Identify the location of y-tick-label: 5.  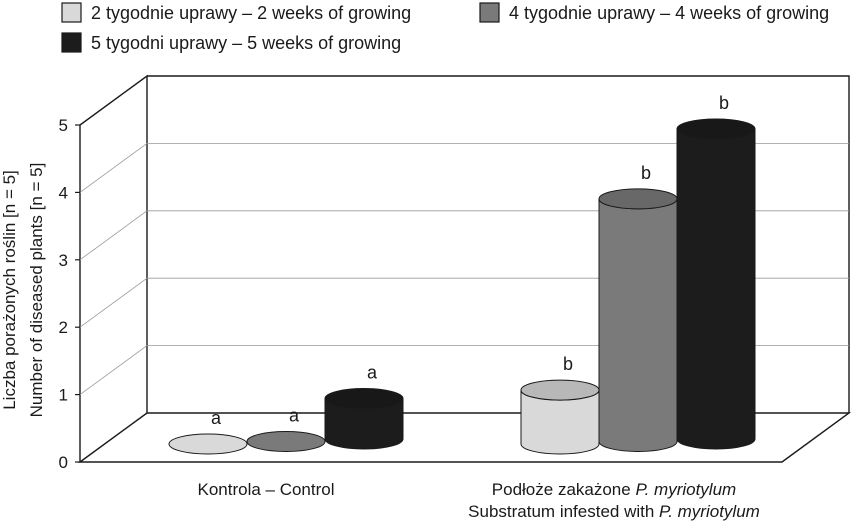
(63, 125).